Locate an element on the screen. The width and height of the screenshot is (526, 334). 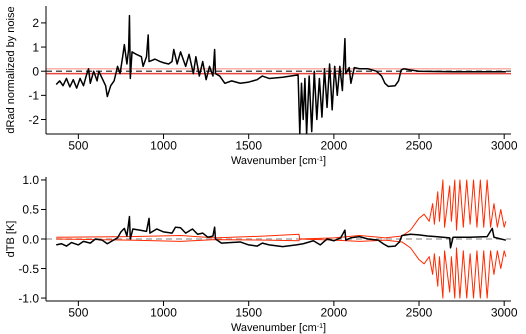
y-axis-title: dRad normalized by noise is located at coordinates (11, 70).